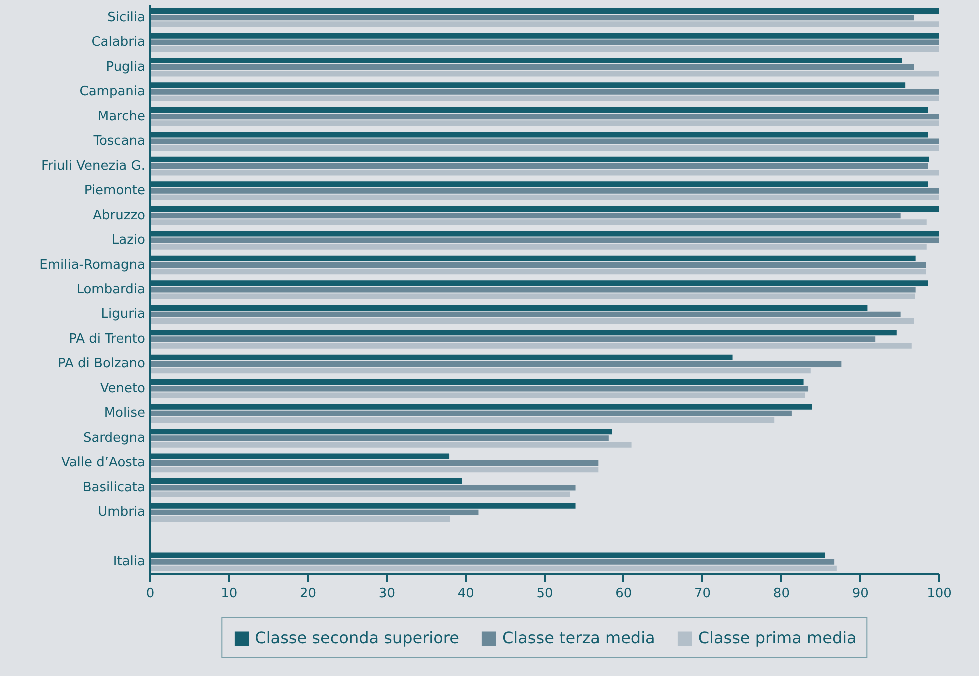 The image size is (979, 676). I want to click on y-tick-label: Molise, so click(125, 414).